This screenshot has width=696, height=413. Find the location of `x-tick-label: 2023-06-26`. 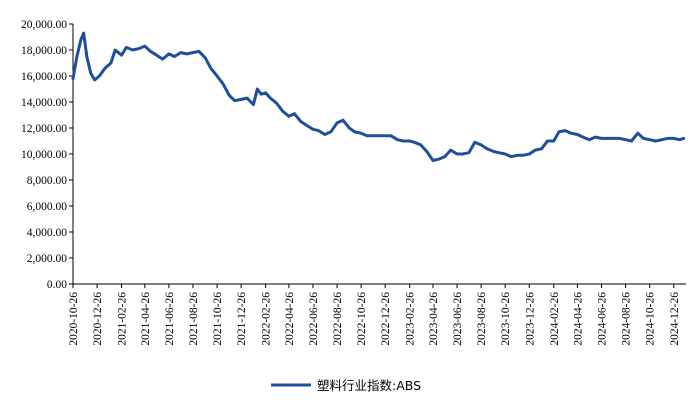

x-tick-label: 2023-06-26 is located at coordinates (458, 319).